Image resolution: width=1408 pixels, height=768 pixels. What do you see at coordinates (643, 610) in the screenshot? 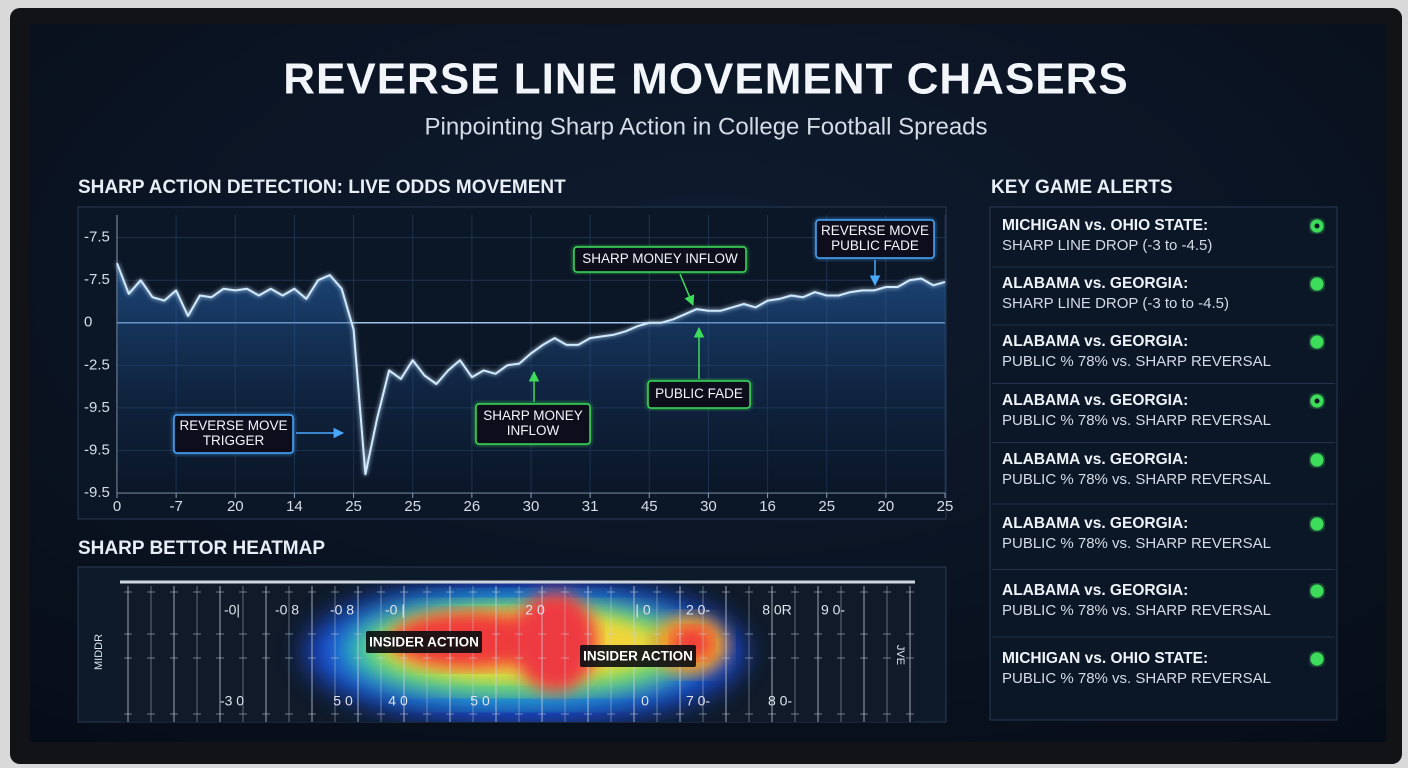
I see `yard-number: | 0` at bounding box center [643, 610].